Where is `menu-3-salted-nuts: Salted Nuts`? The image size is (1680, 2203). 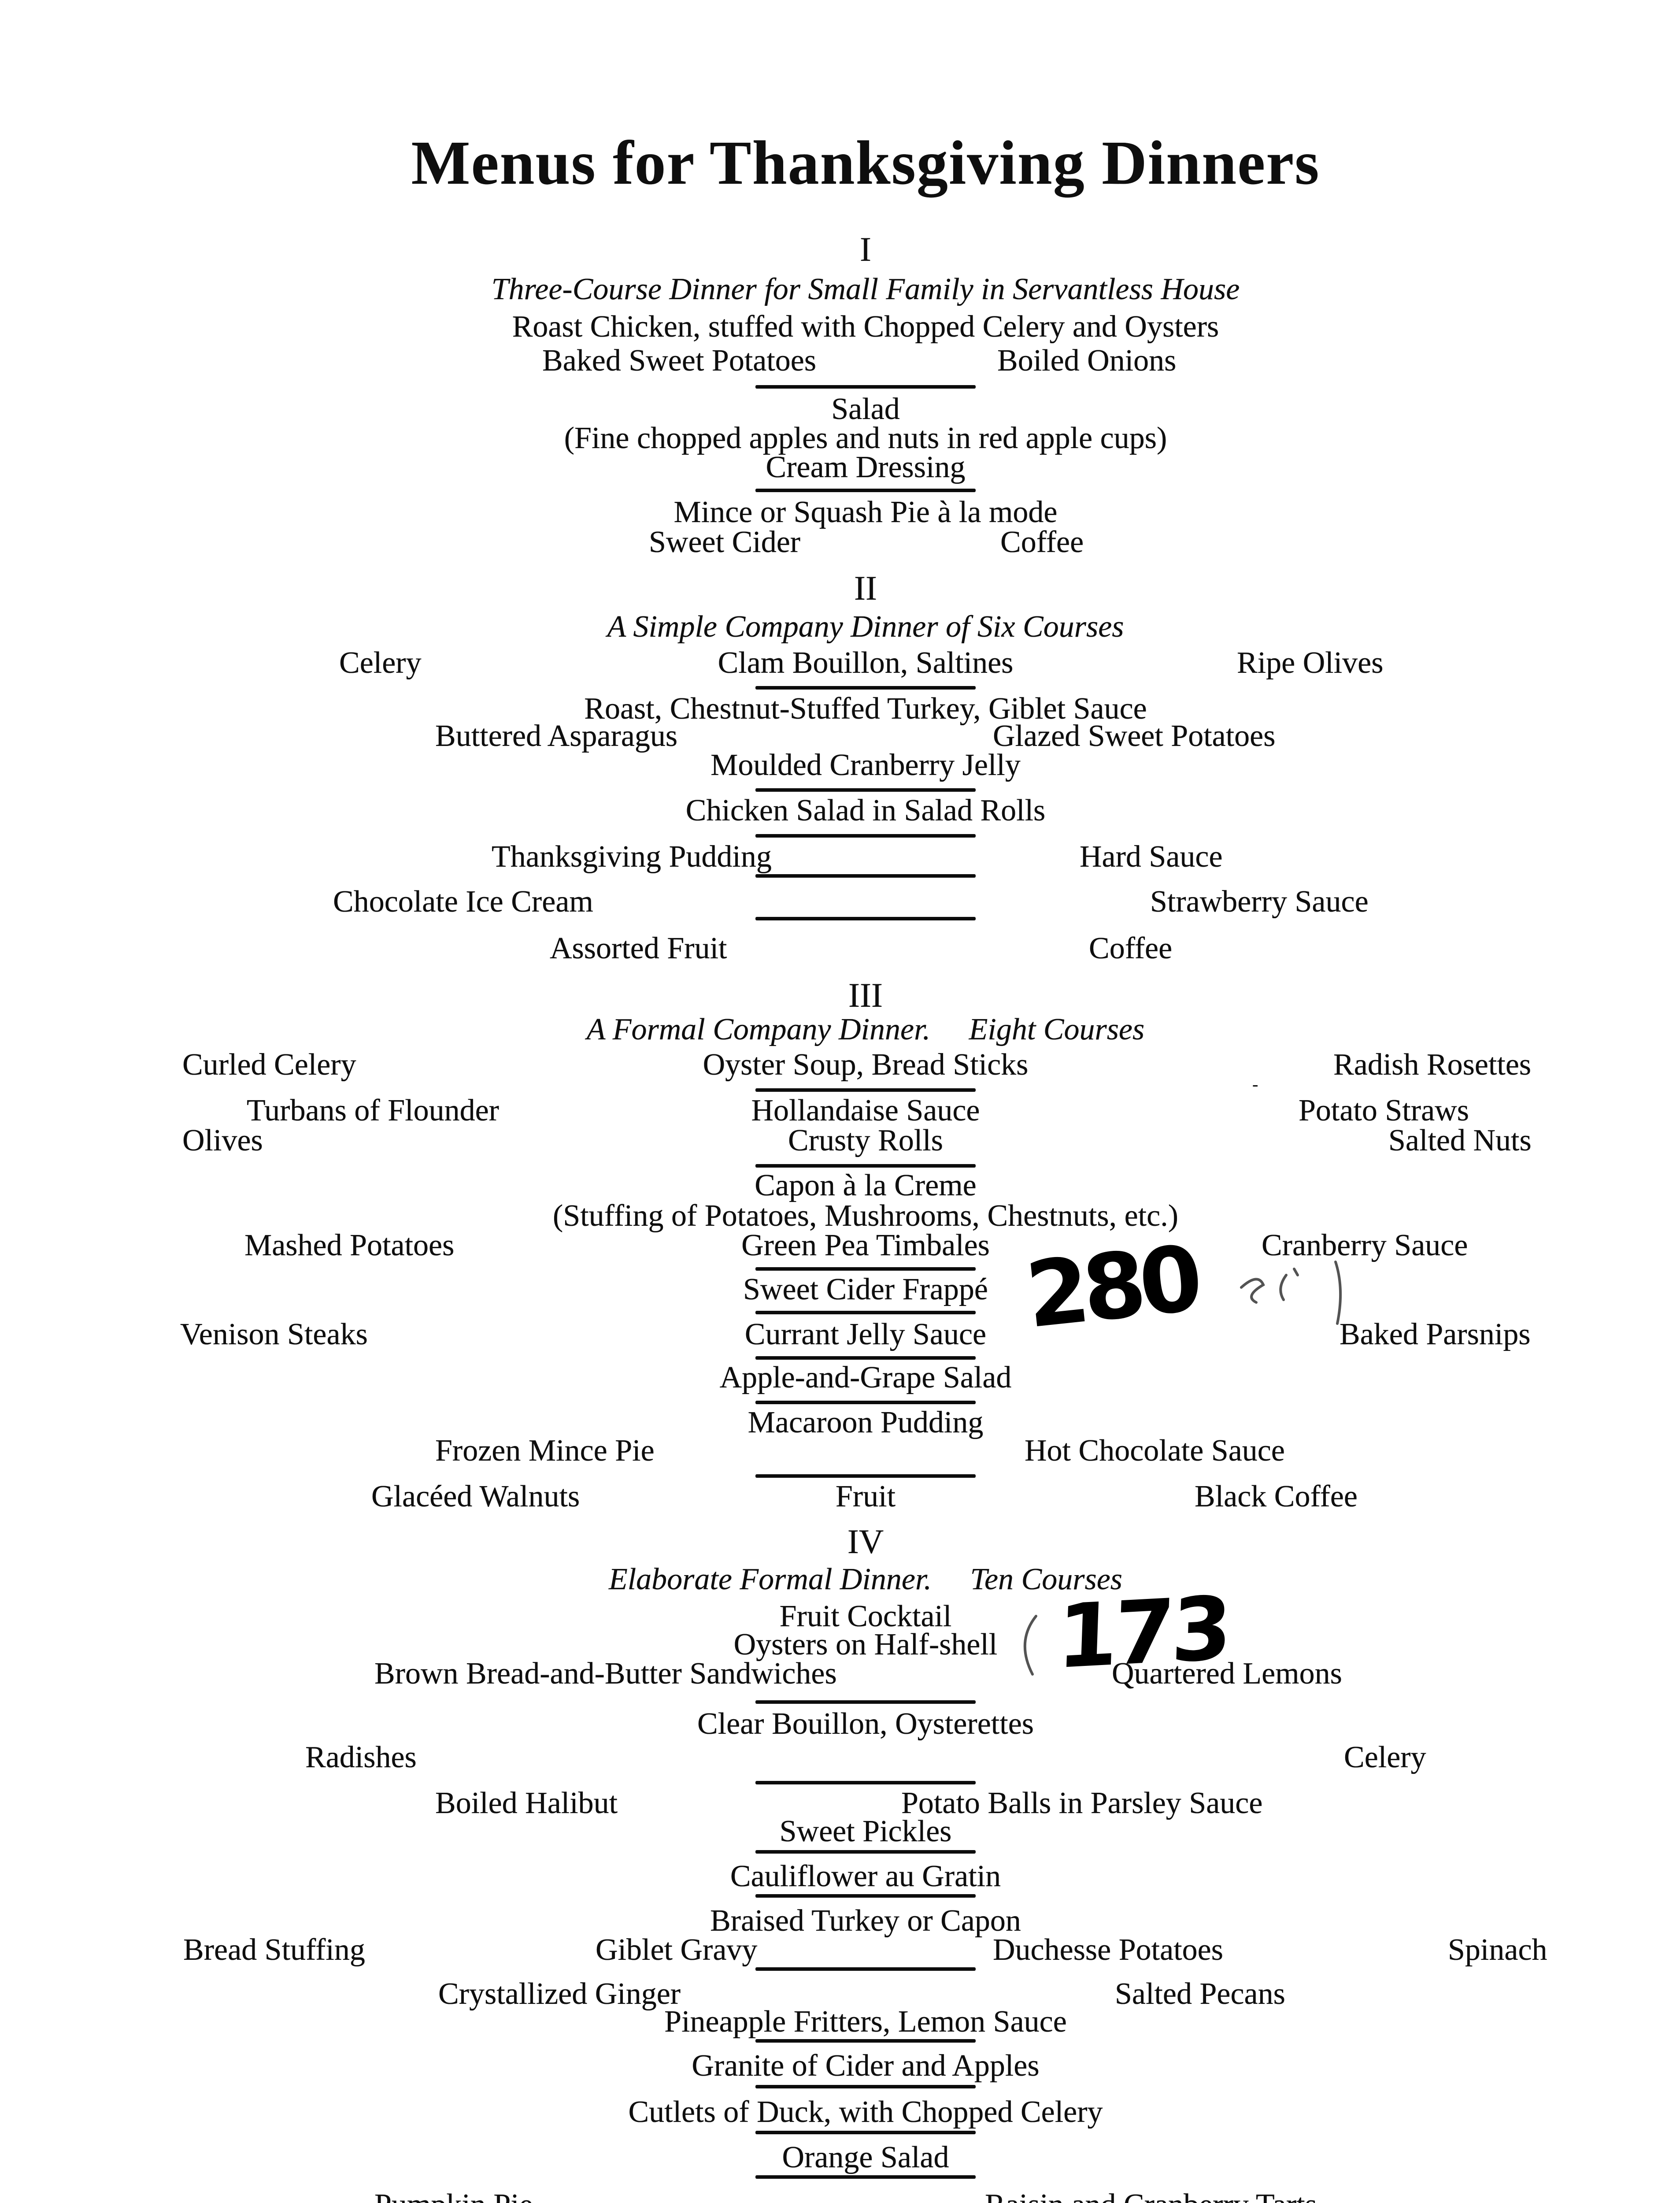
menu-3-salted-nuts: Salted Nuts is located at coordinates (1460, 1140).